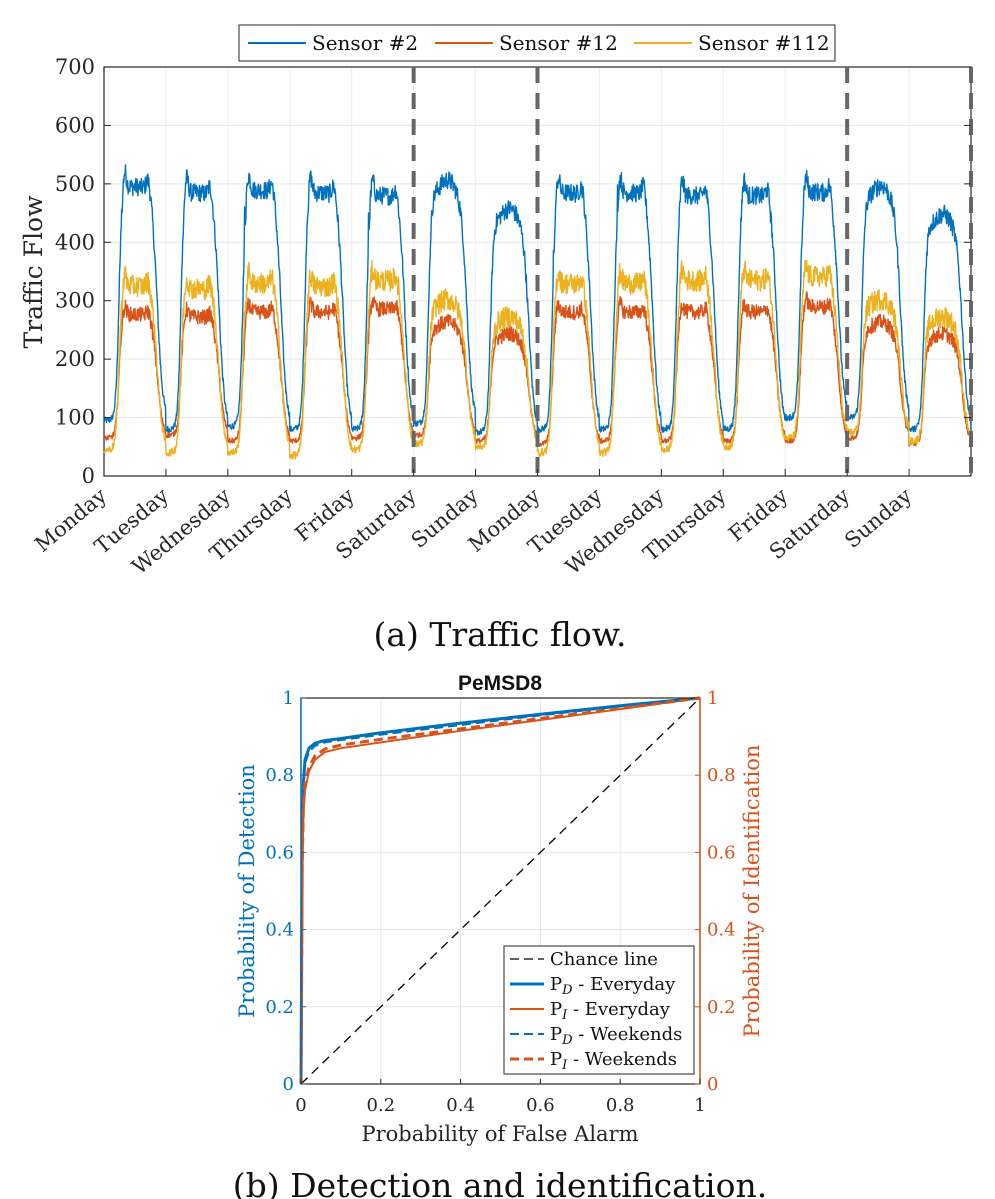  Describe the element at coordinates (75, 301) in the screenshot. I see `chart-a-y-tick-label: 300` at that location.